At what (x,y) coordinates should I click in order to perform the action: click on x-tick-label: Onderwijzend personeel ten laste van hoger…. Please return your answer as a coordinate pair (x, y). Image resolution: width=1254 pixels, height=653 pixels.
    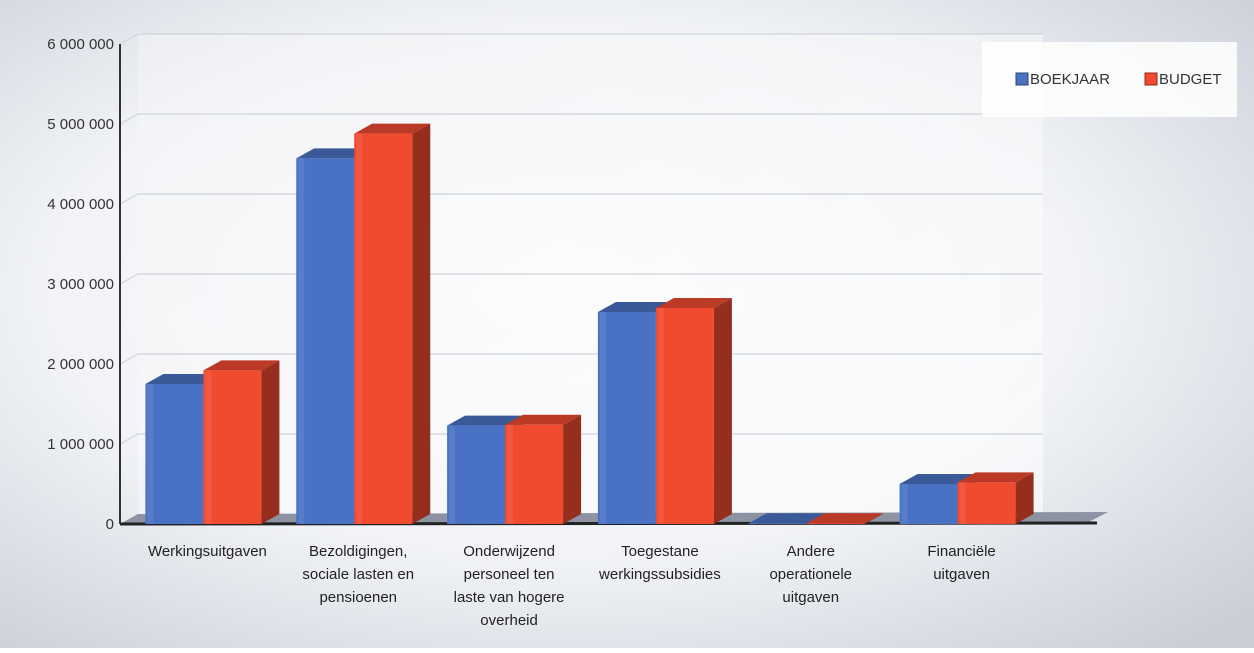
    Looking at the image, I should click on (509, 586).